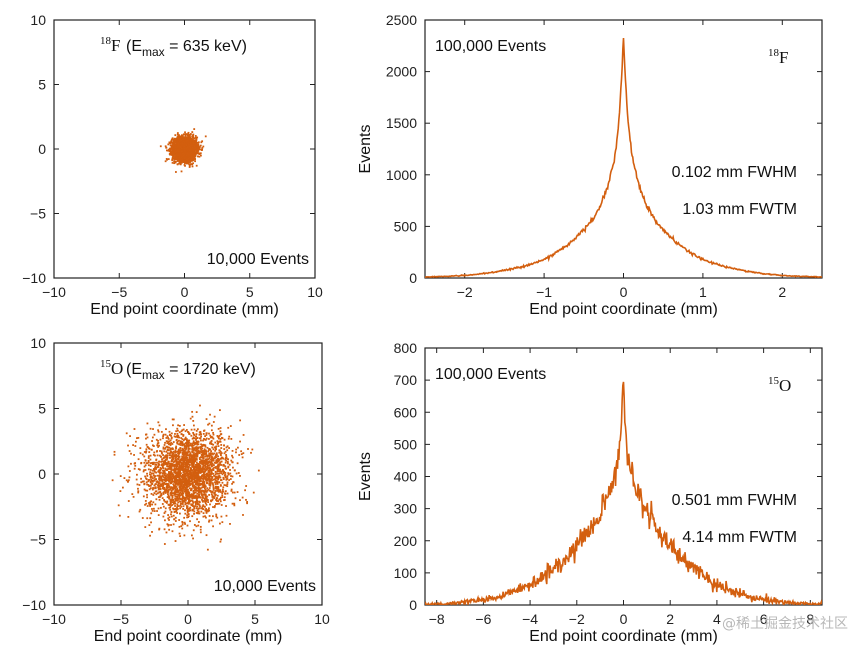  I want to click on y-tick-label: −10, so click(34, 605).